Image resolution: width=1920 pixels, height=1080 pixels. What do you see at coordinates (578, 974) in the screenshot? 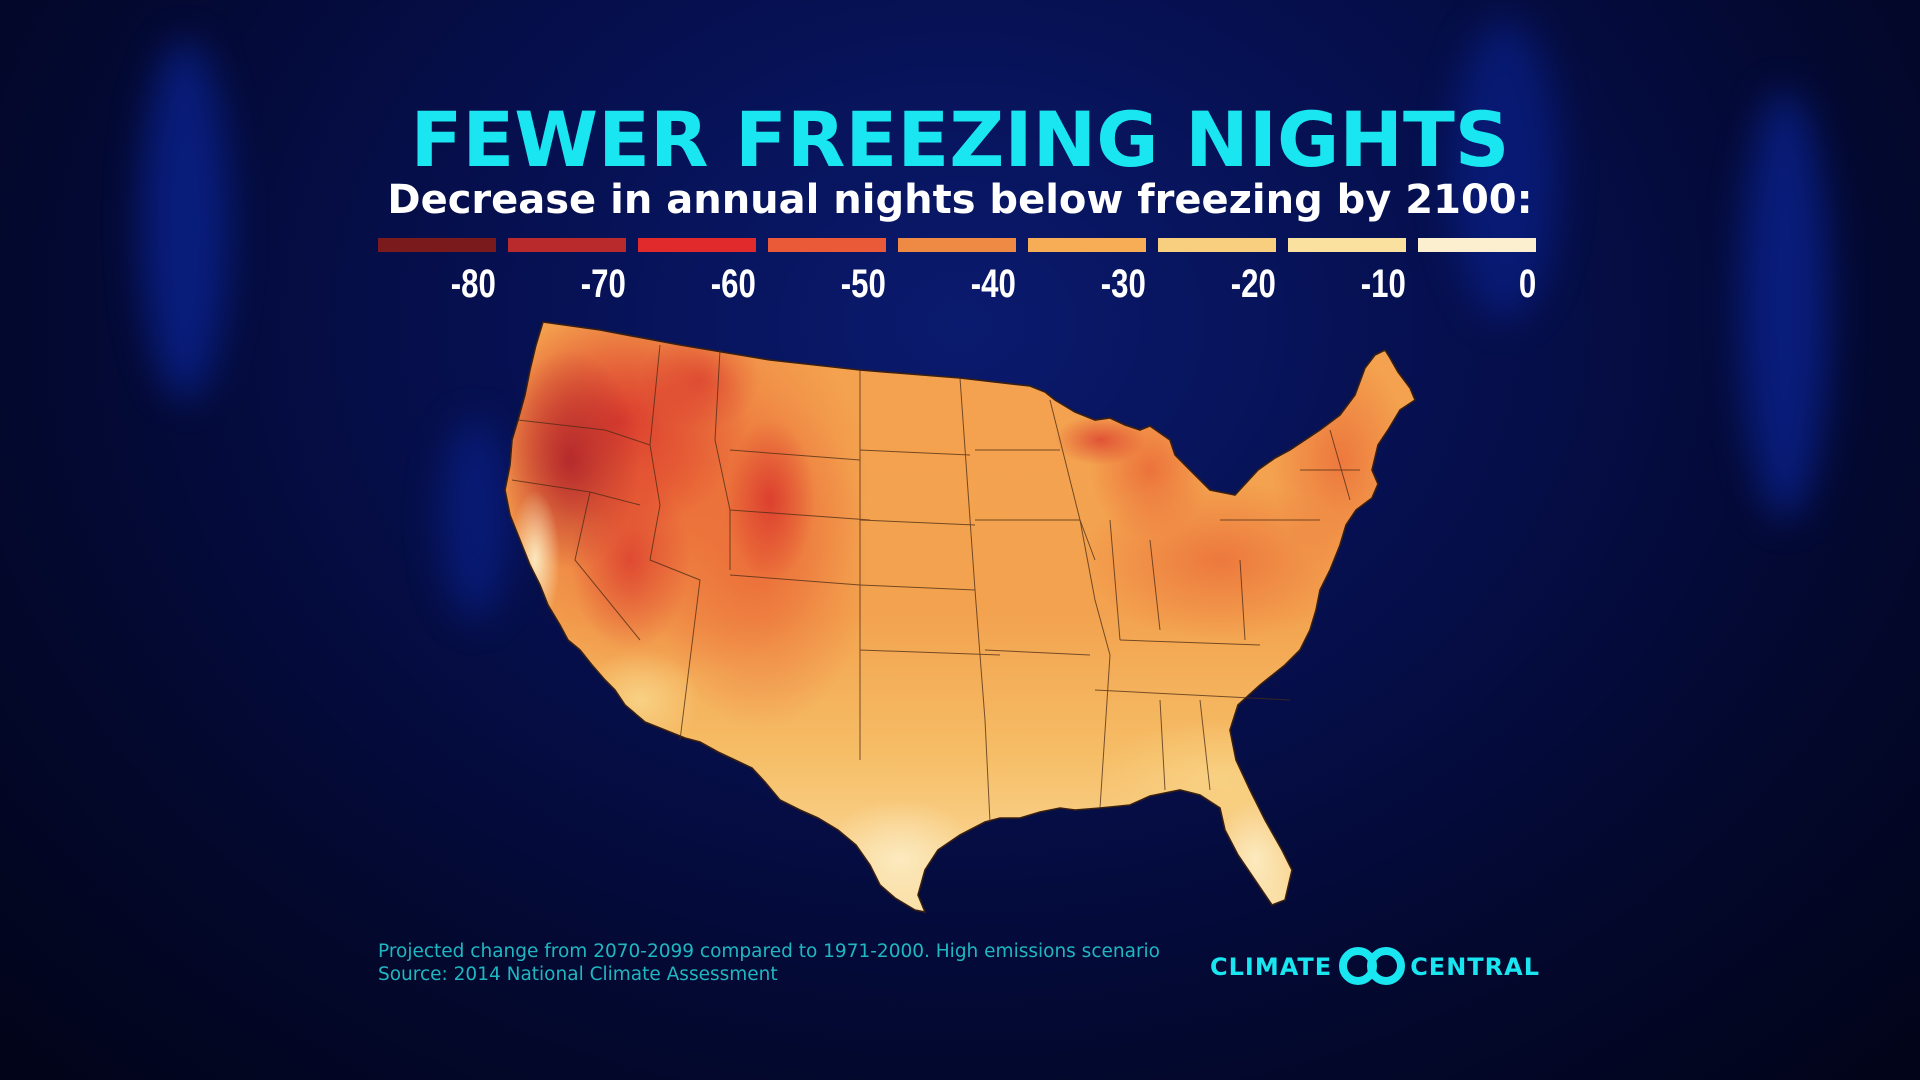
I see `footer-source-text: Source: 2014 National Climate Assessment` at bounding box center [578, 974].